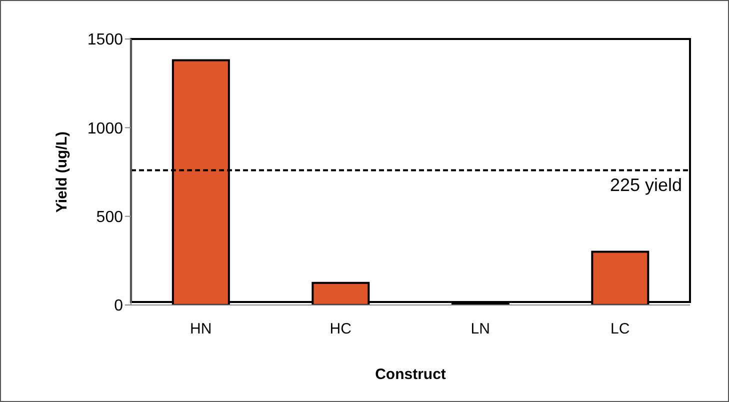 The height and width of the screenshot is (402, 729). Describe the element at coordinates (110, 217) in the screenshot. I see `y-tick-label: 500` at that location.